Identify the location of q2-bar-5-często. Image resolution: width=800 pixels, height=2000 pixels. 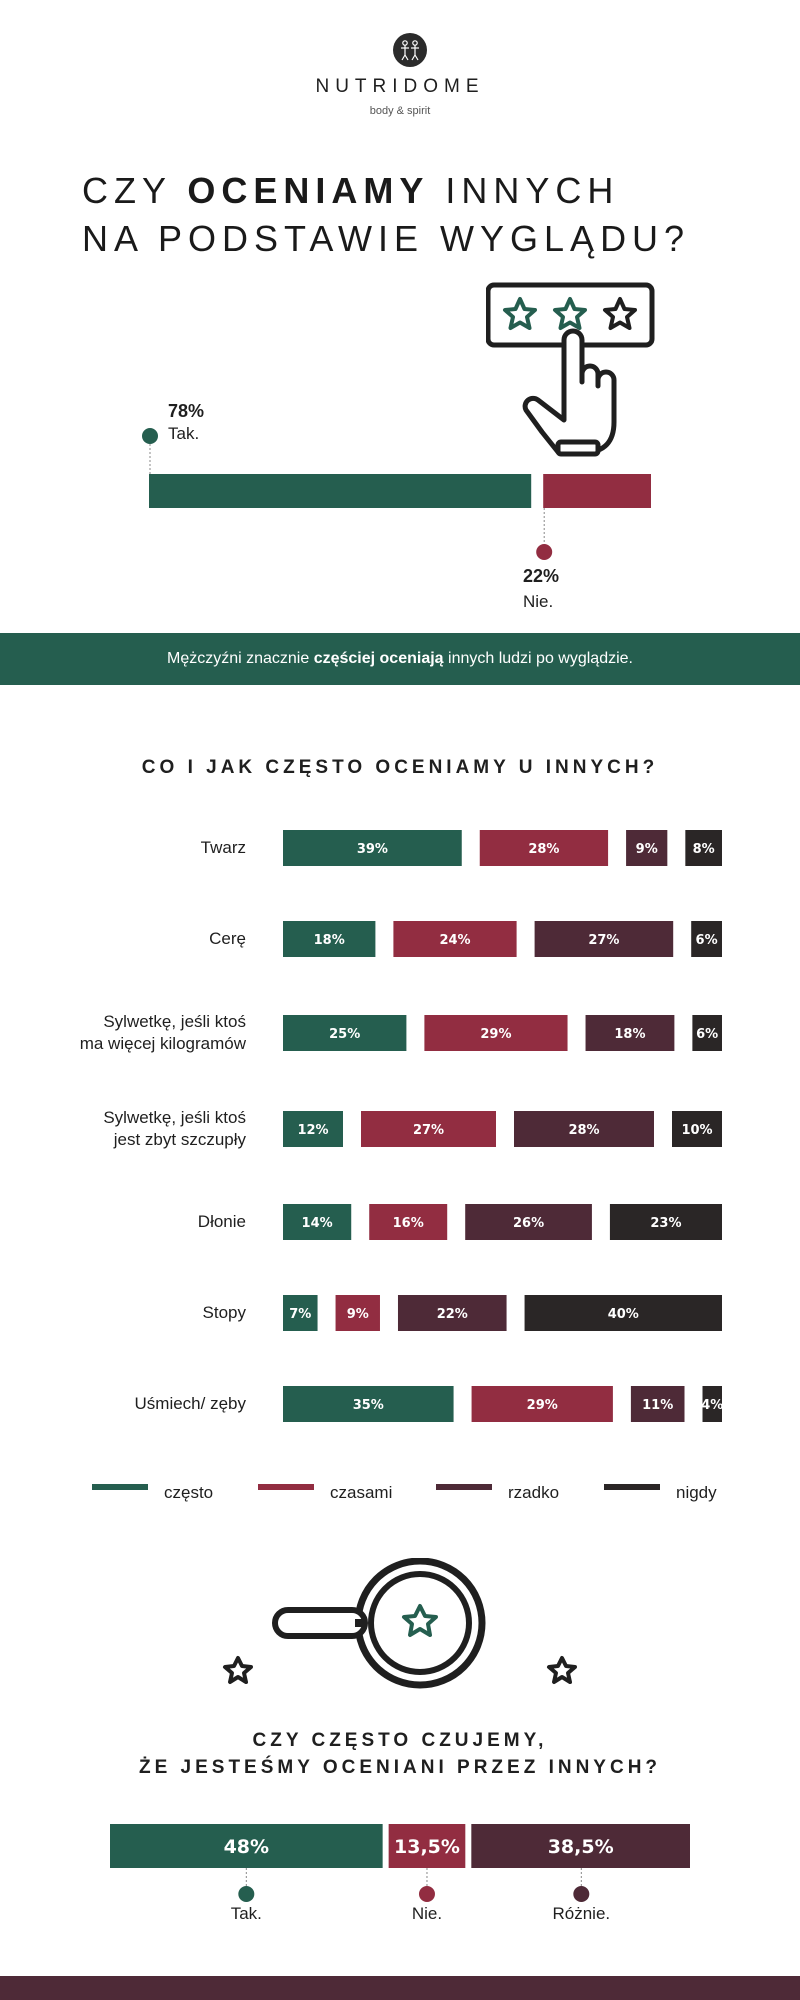
(317, 1222).